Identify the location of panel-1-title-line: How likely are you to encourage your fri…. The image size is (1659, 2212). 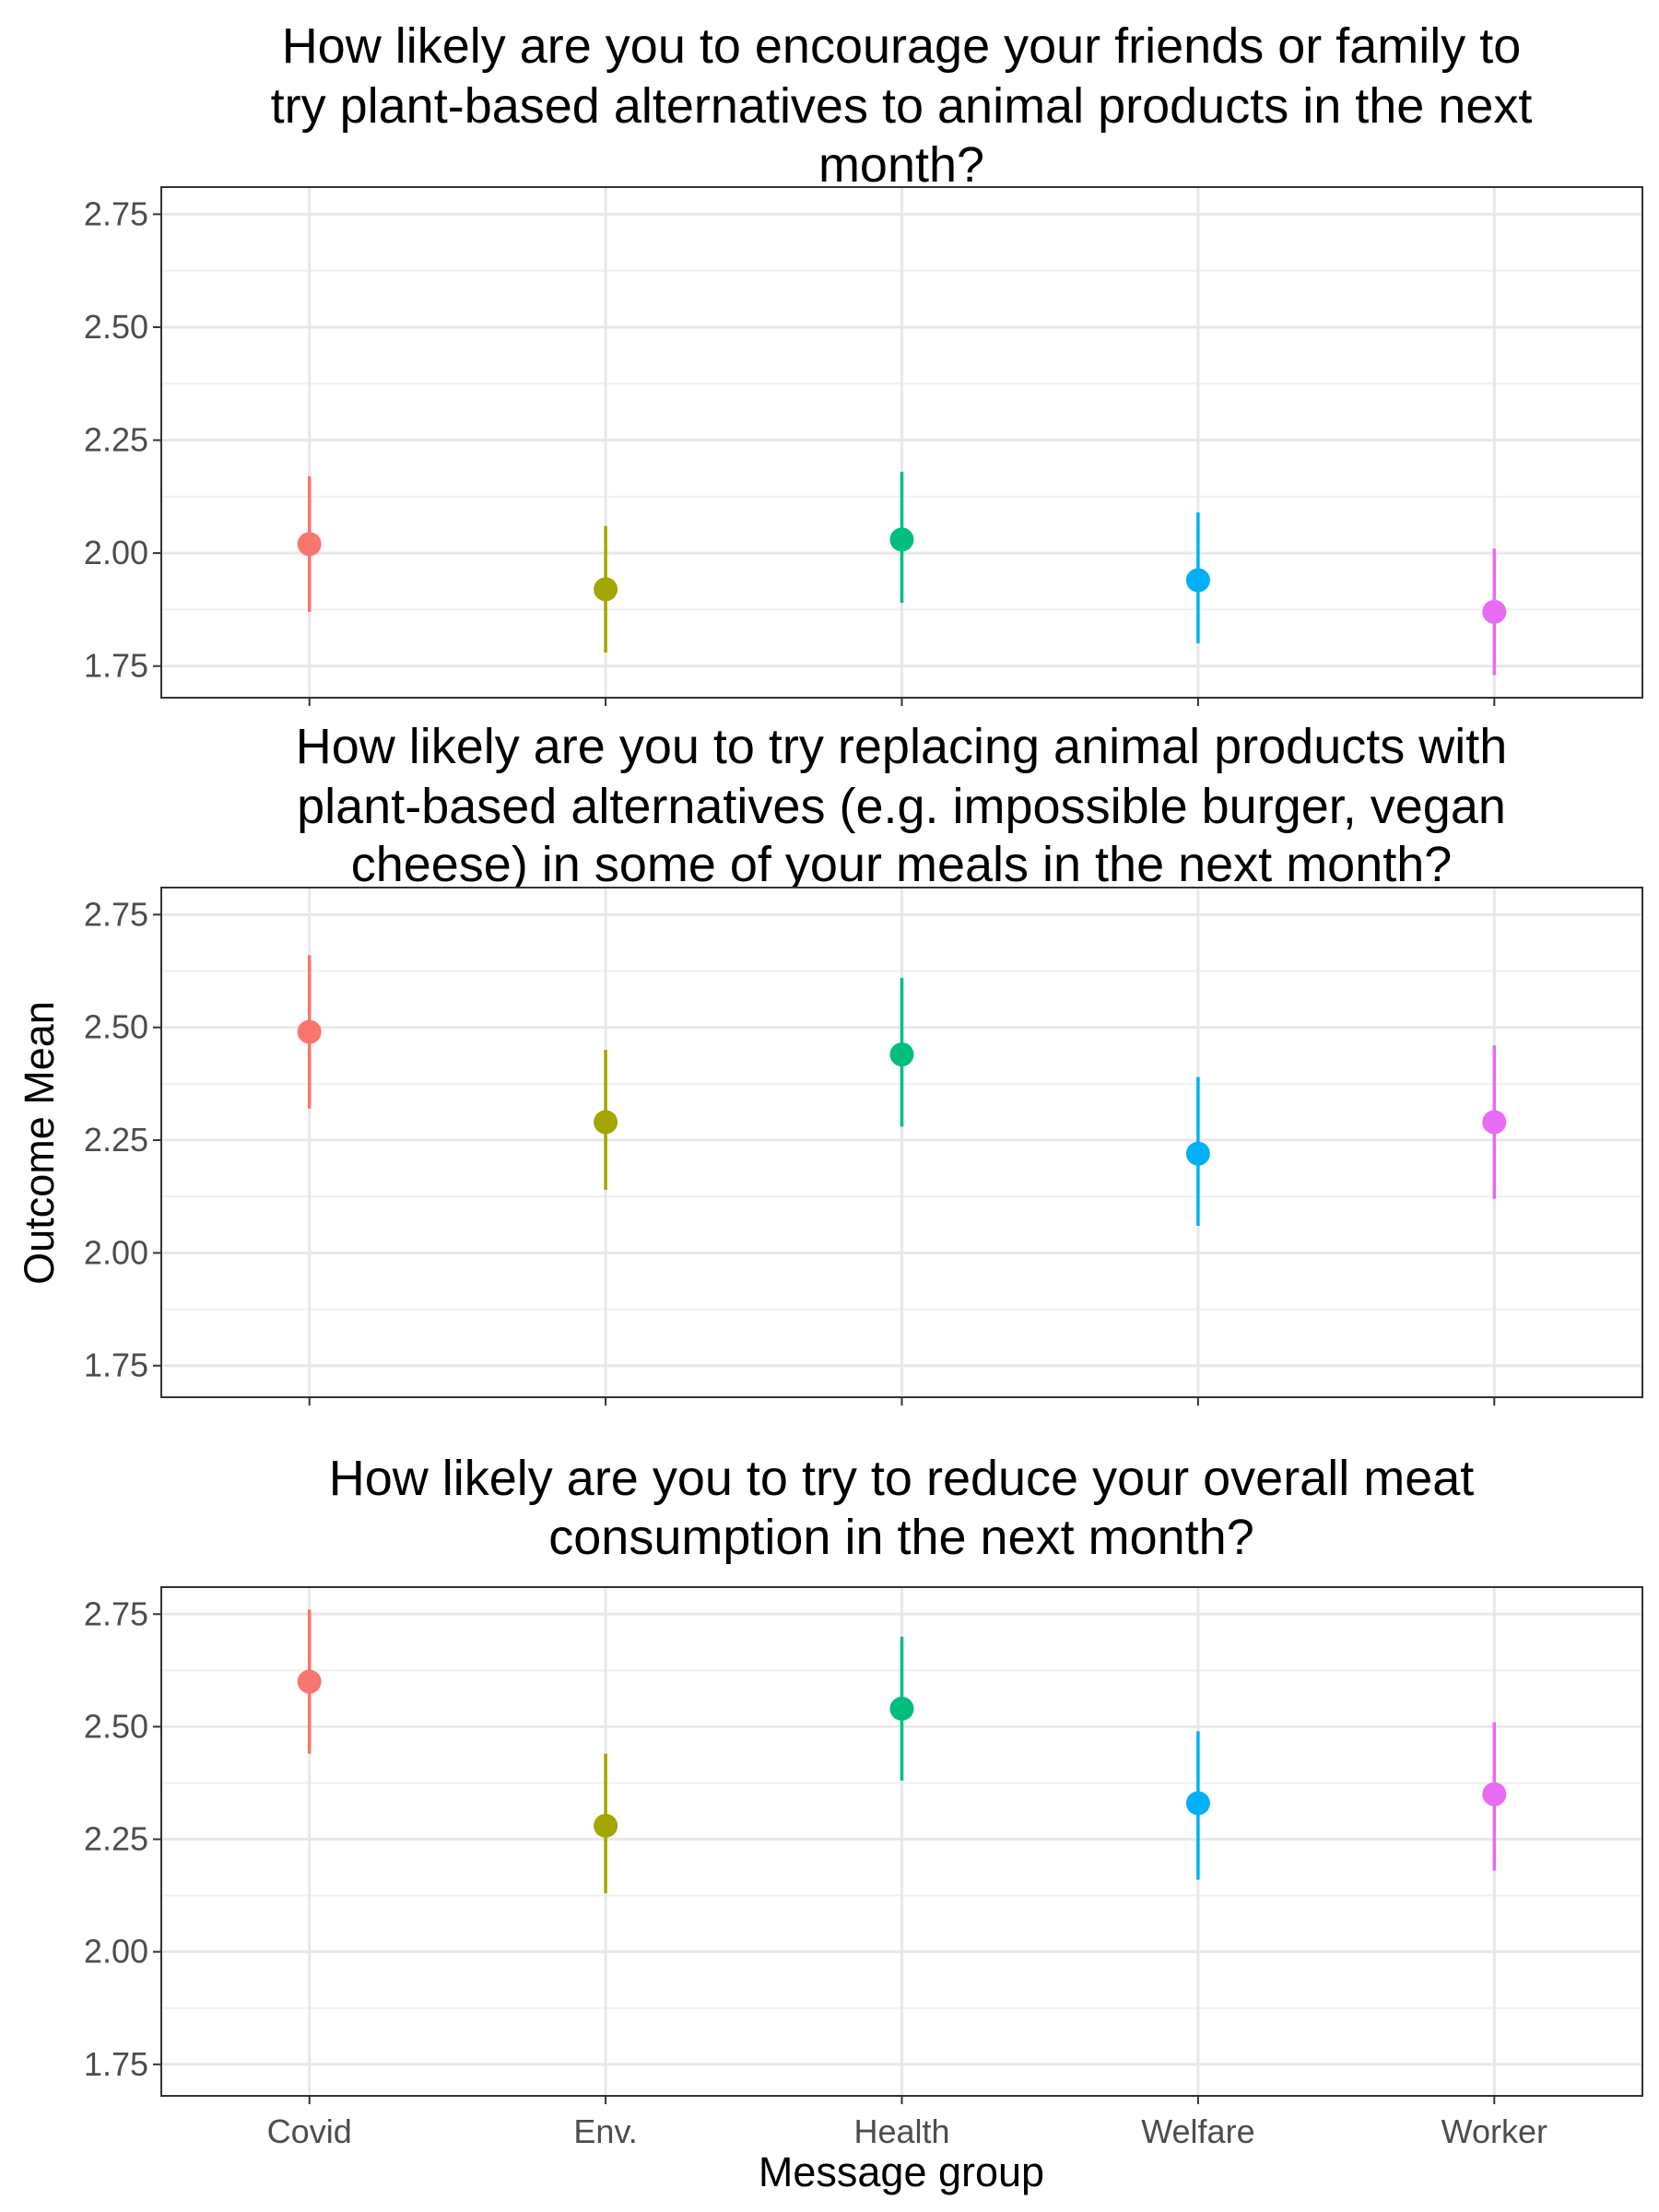
(902, 46).